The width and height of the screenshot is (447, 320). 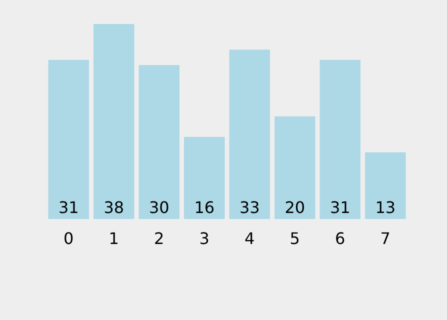 I want to click on data-label: 16, so click(x=204, y=207).